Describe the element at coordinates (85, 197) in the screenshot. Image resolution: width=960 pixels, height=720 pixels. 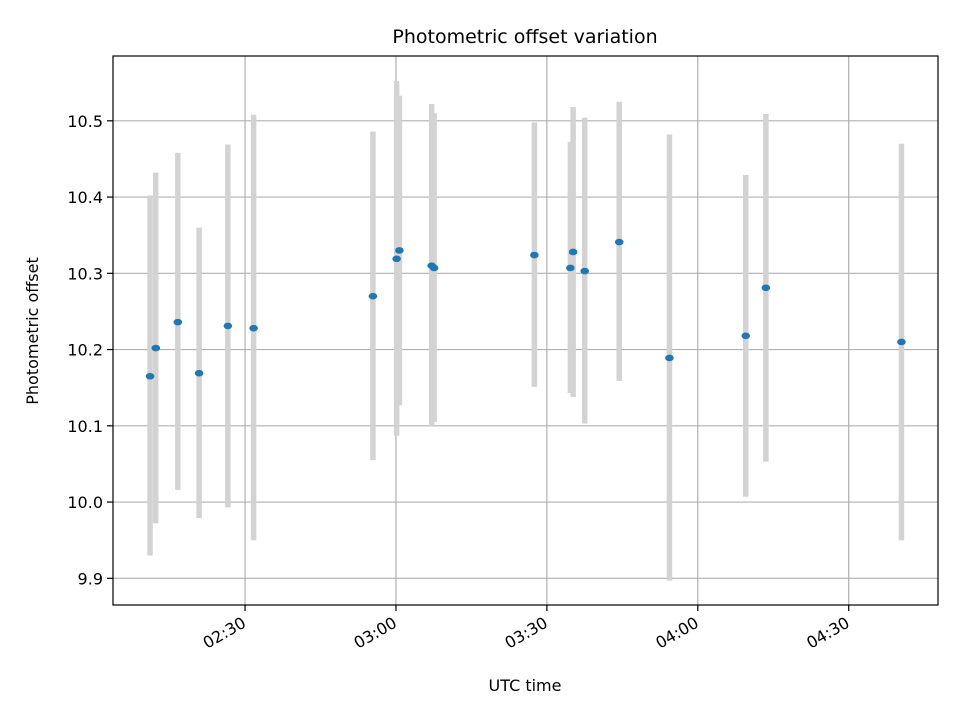
I see `y-tick-label: 10.4` at that location.